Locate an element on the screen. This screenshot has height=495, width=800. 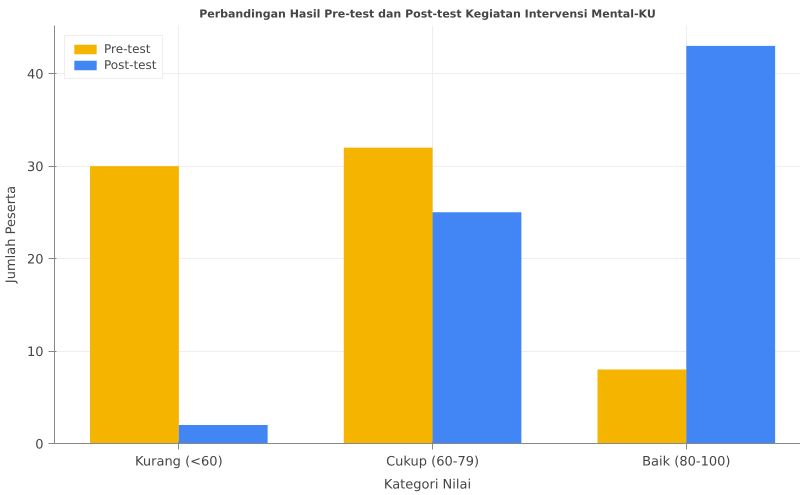
y-tick-label: 30 is located at coordinates (35, 168).